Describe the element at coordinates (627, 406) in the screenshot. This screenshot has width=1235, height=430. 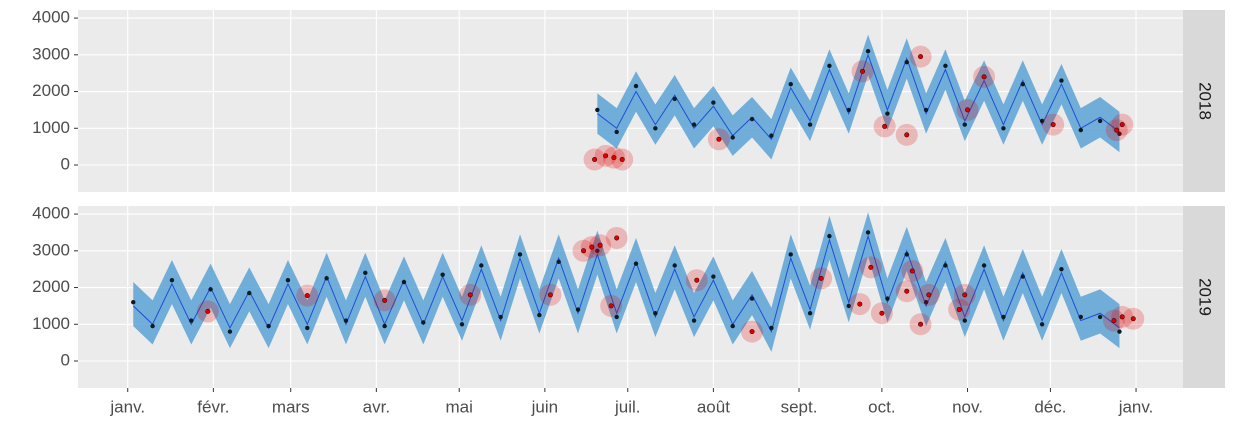
I see `x-tick-label: juil.` at that location.